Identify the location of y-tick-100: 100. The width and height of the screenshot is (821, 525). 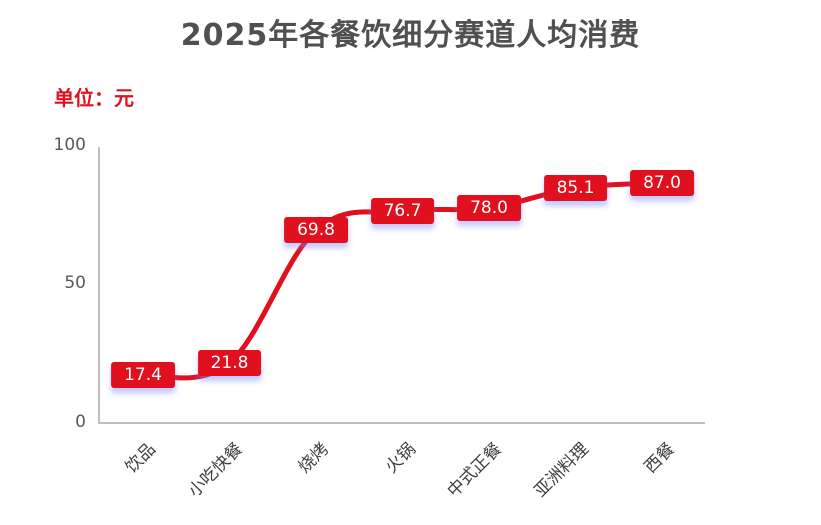
(69, 145).